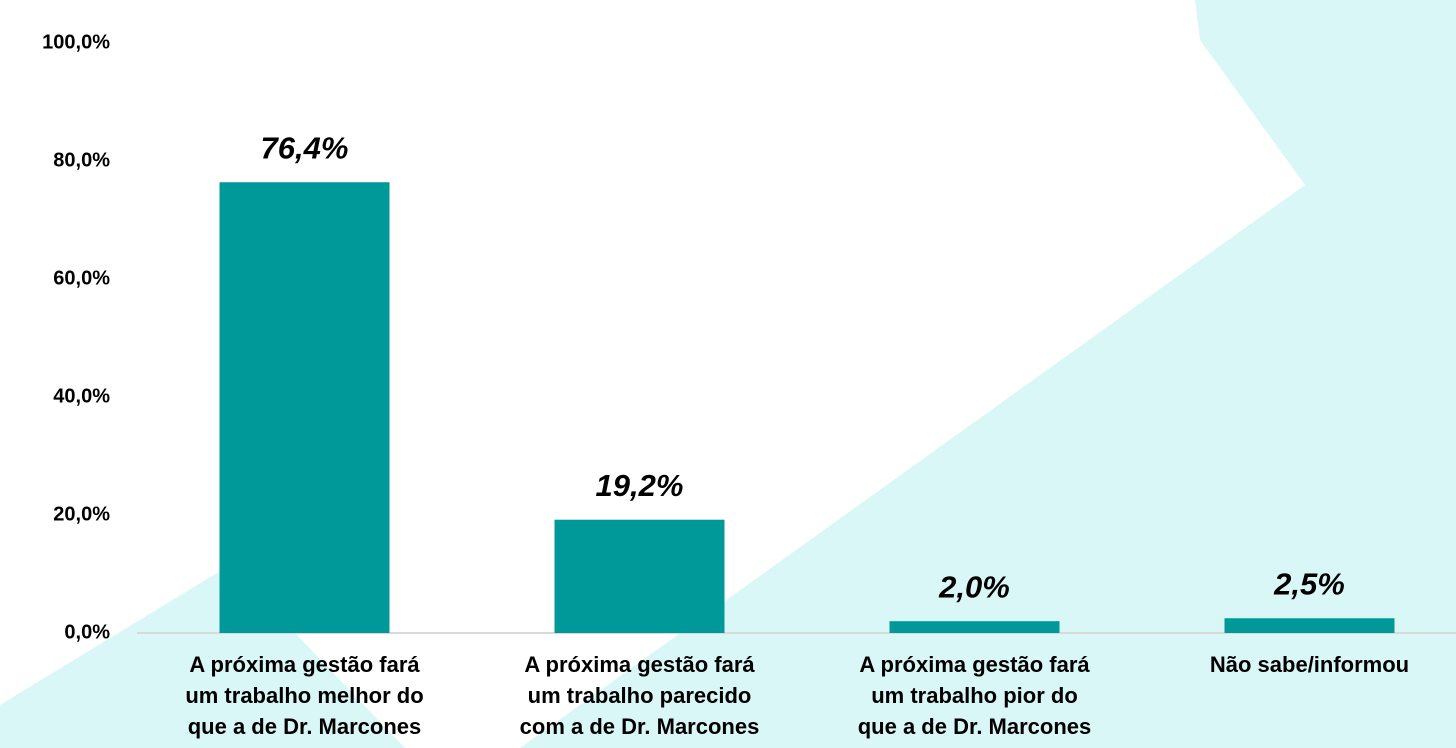 The image size is (1456, 748). I want to click on value-label: 19,2%, so click(640, 485).